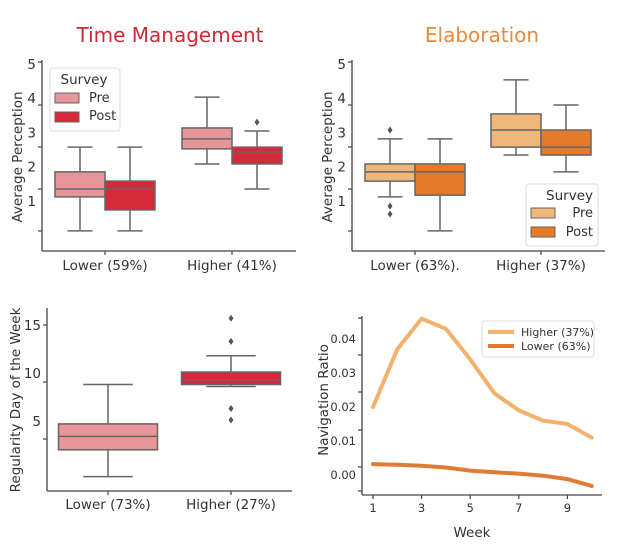 The height and width of the screenshot is (558, 624). What do you see at coordinates (562, 215) in the screenshot?
I see `elaboration-legend: Survey Pre Post` at bounding box center [562, 215].